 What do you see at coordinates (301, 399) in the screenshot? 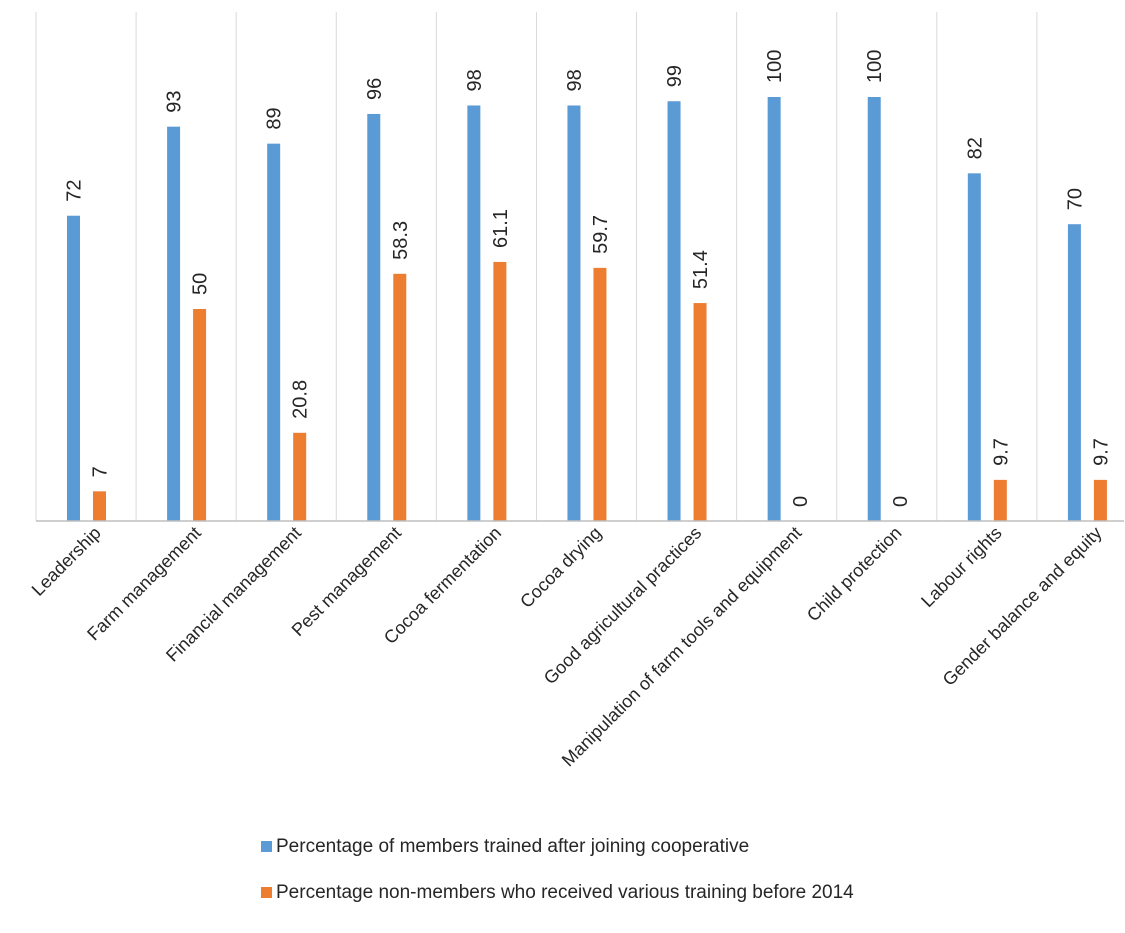
I see `data-label: 20.8` at bounding box center [301, 399].